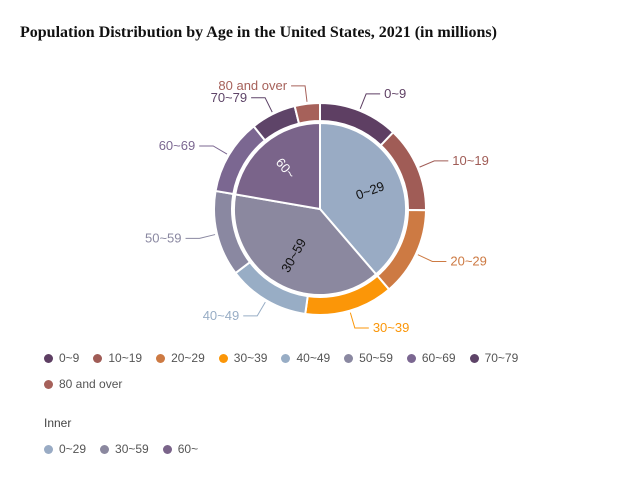 This screenshot has width=640, height=480. I want to click on inner-legend-item-30-59: 30~59, so click(124, 449).